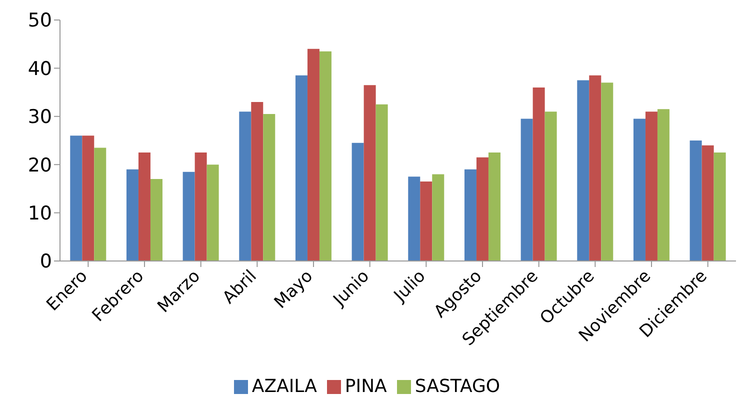  I want to click on y-tick-label: 0, so click(46, 261).